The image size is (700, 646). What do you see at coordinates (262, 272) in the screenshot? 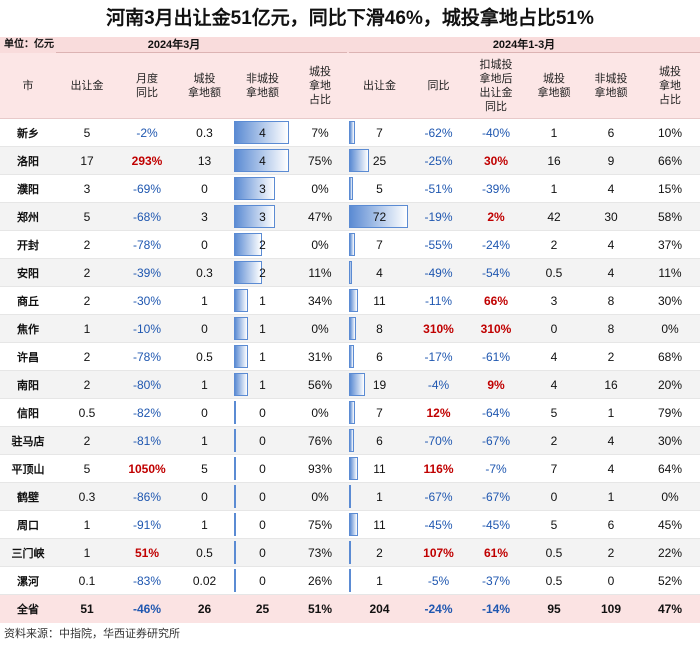
I see `cell-value: 2` at bounding box center [262, 272].